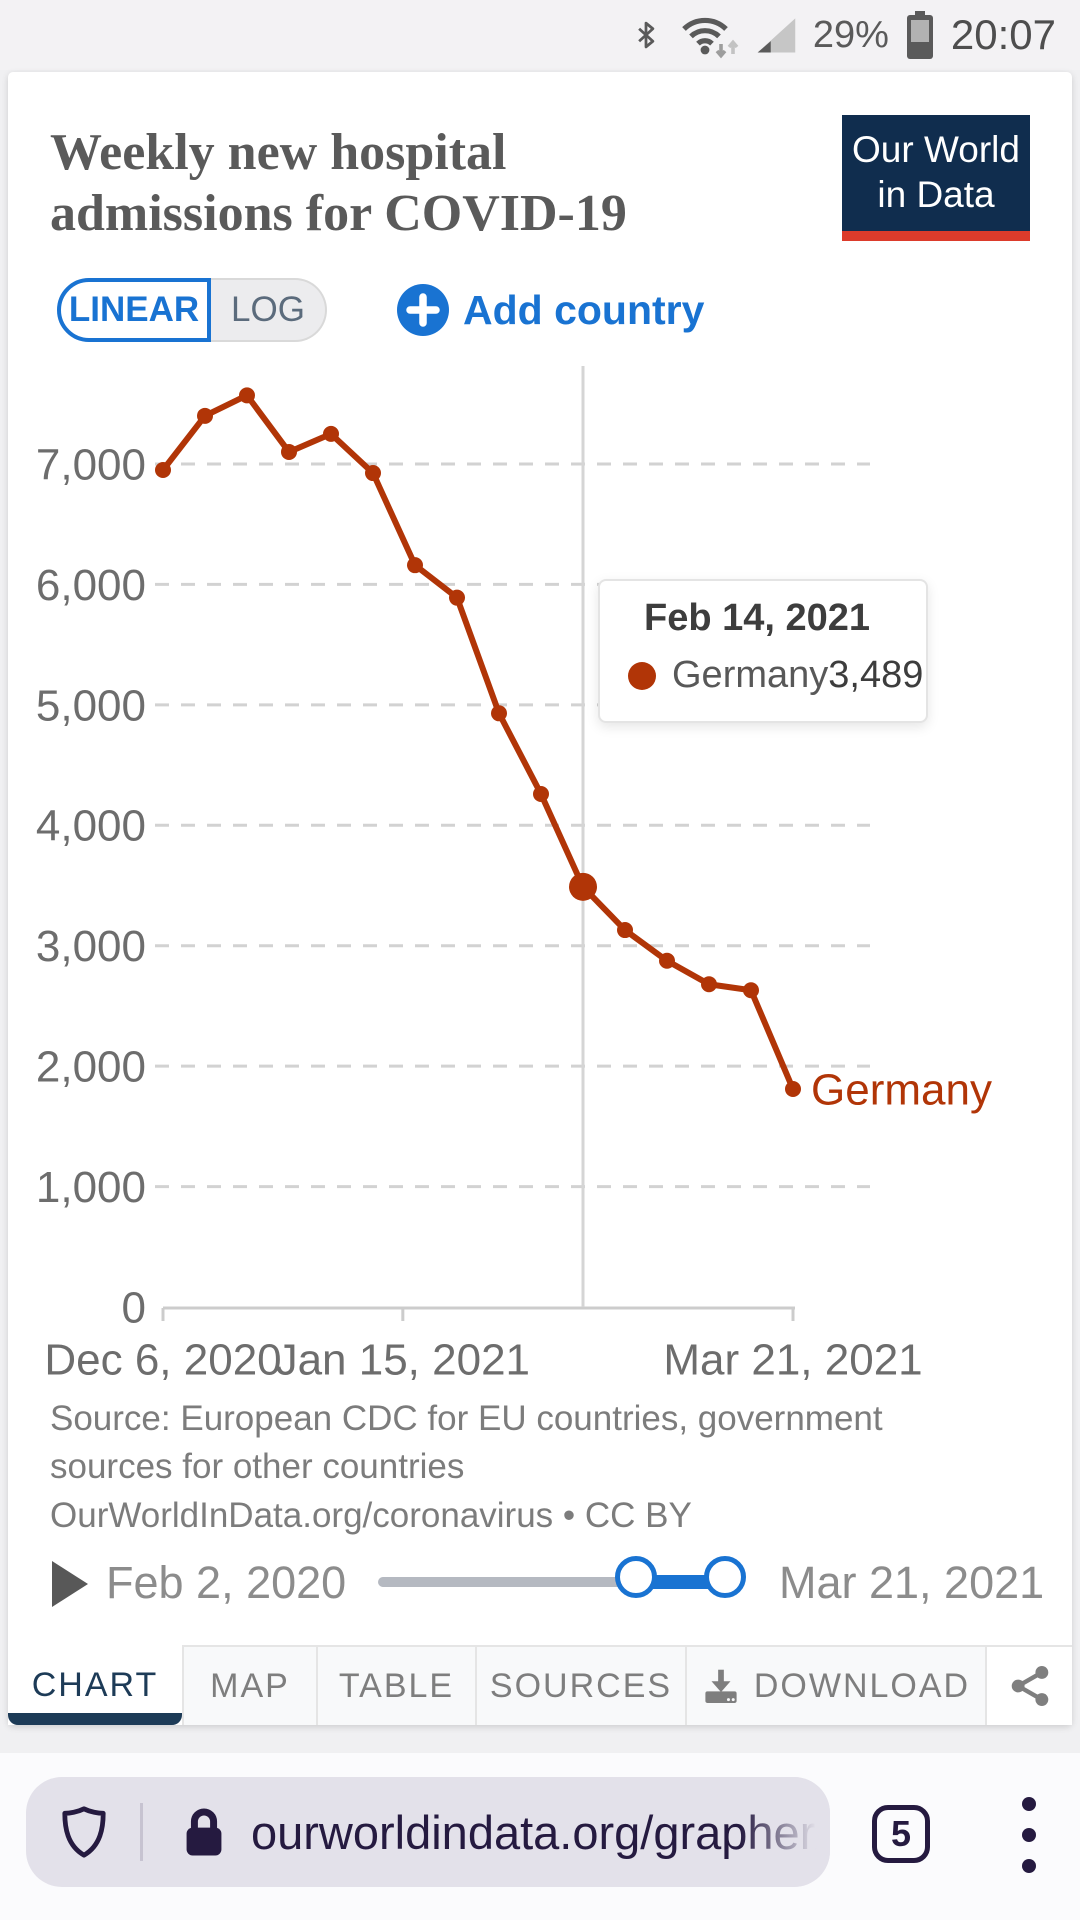  Describe the element at coordinates (269, 310) in the screenshot. I see `log-scale-button: LOG` at that location.